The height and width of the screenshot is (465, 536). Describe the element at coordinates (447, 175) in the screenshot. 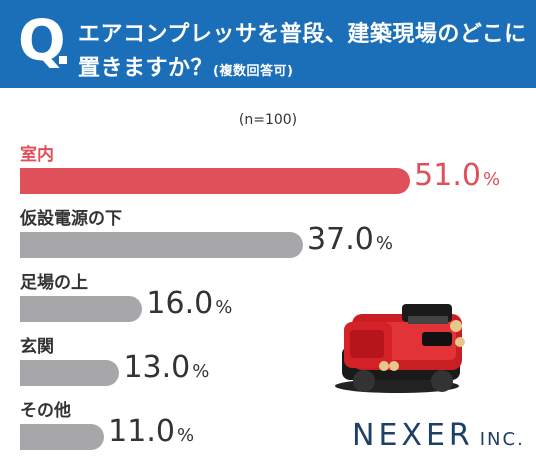

I see `value-number: 51.0` at that location.